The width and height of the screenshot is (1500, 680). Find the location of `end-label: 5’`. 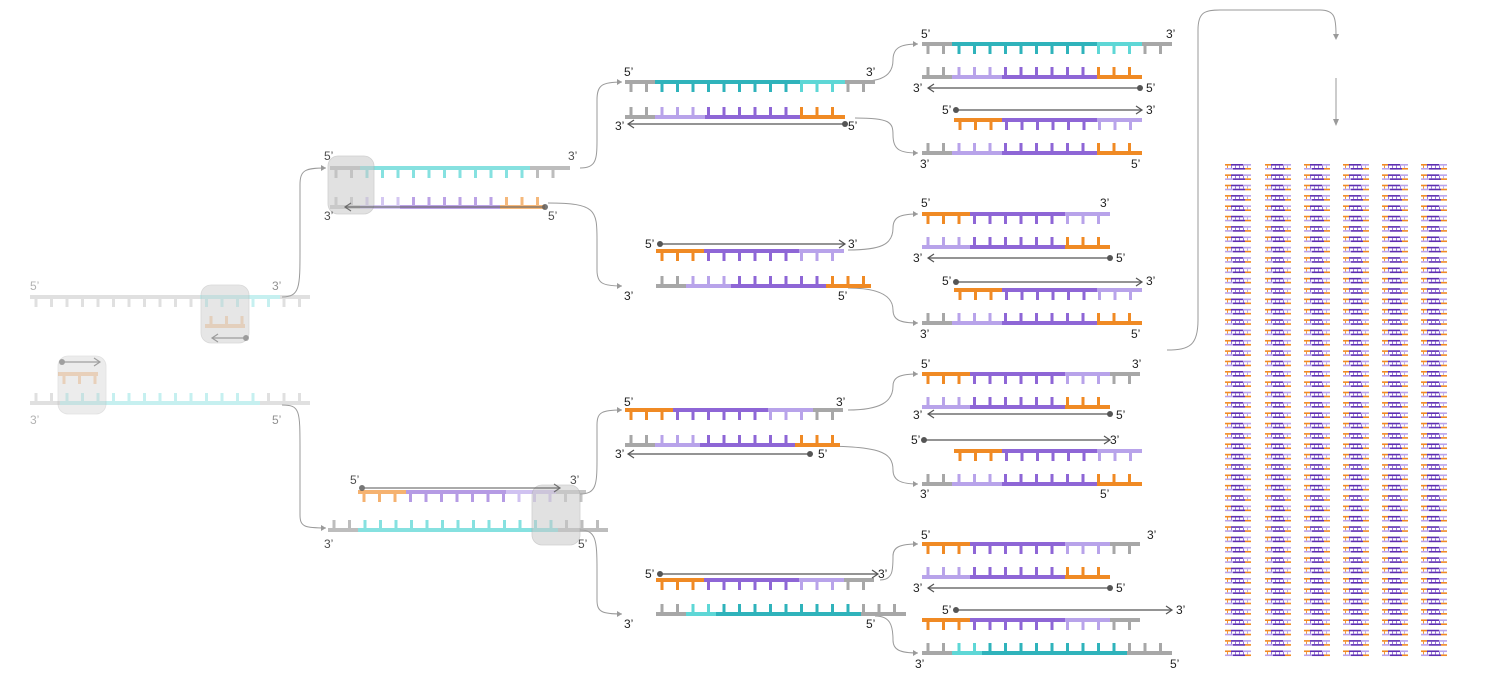

end-label: 5’ is located at coordinates (915, 440).